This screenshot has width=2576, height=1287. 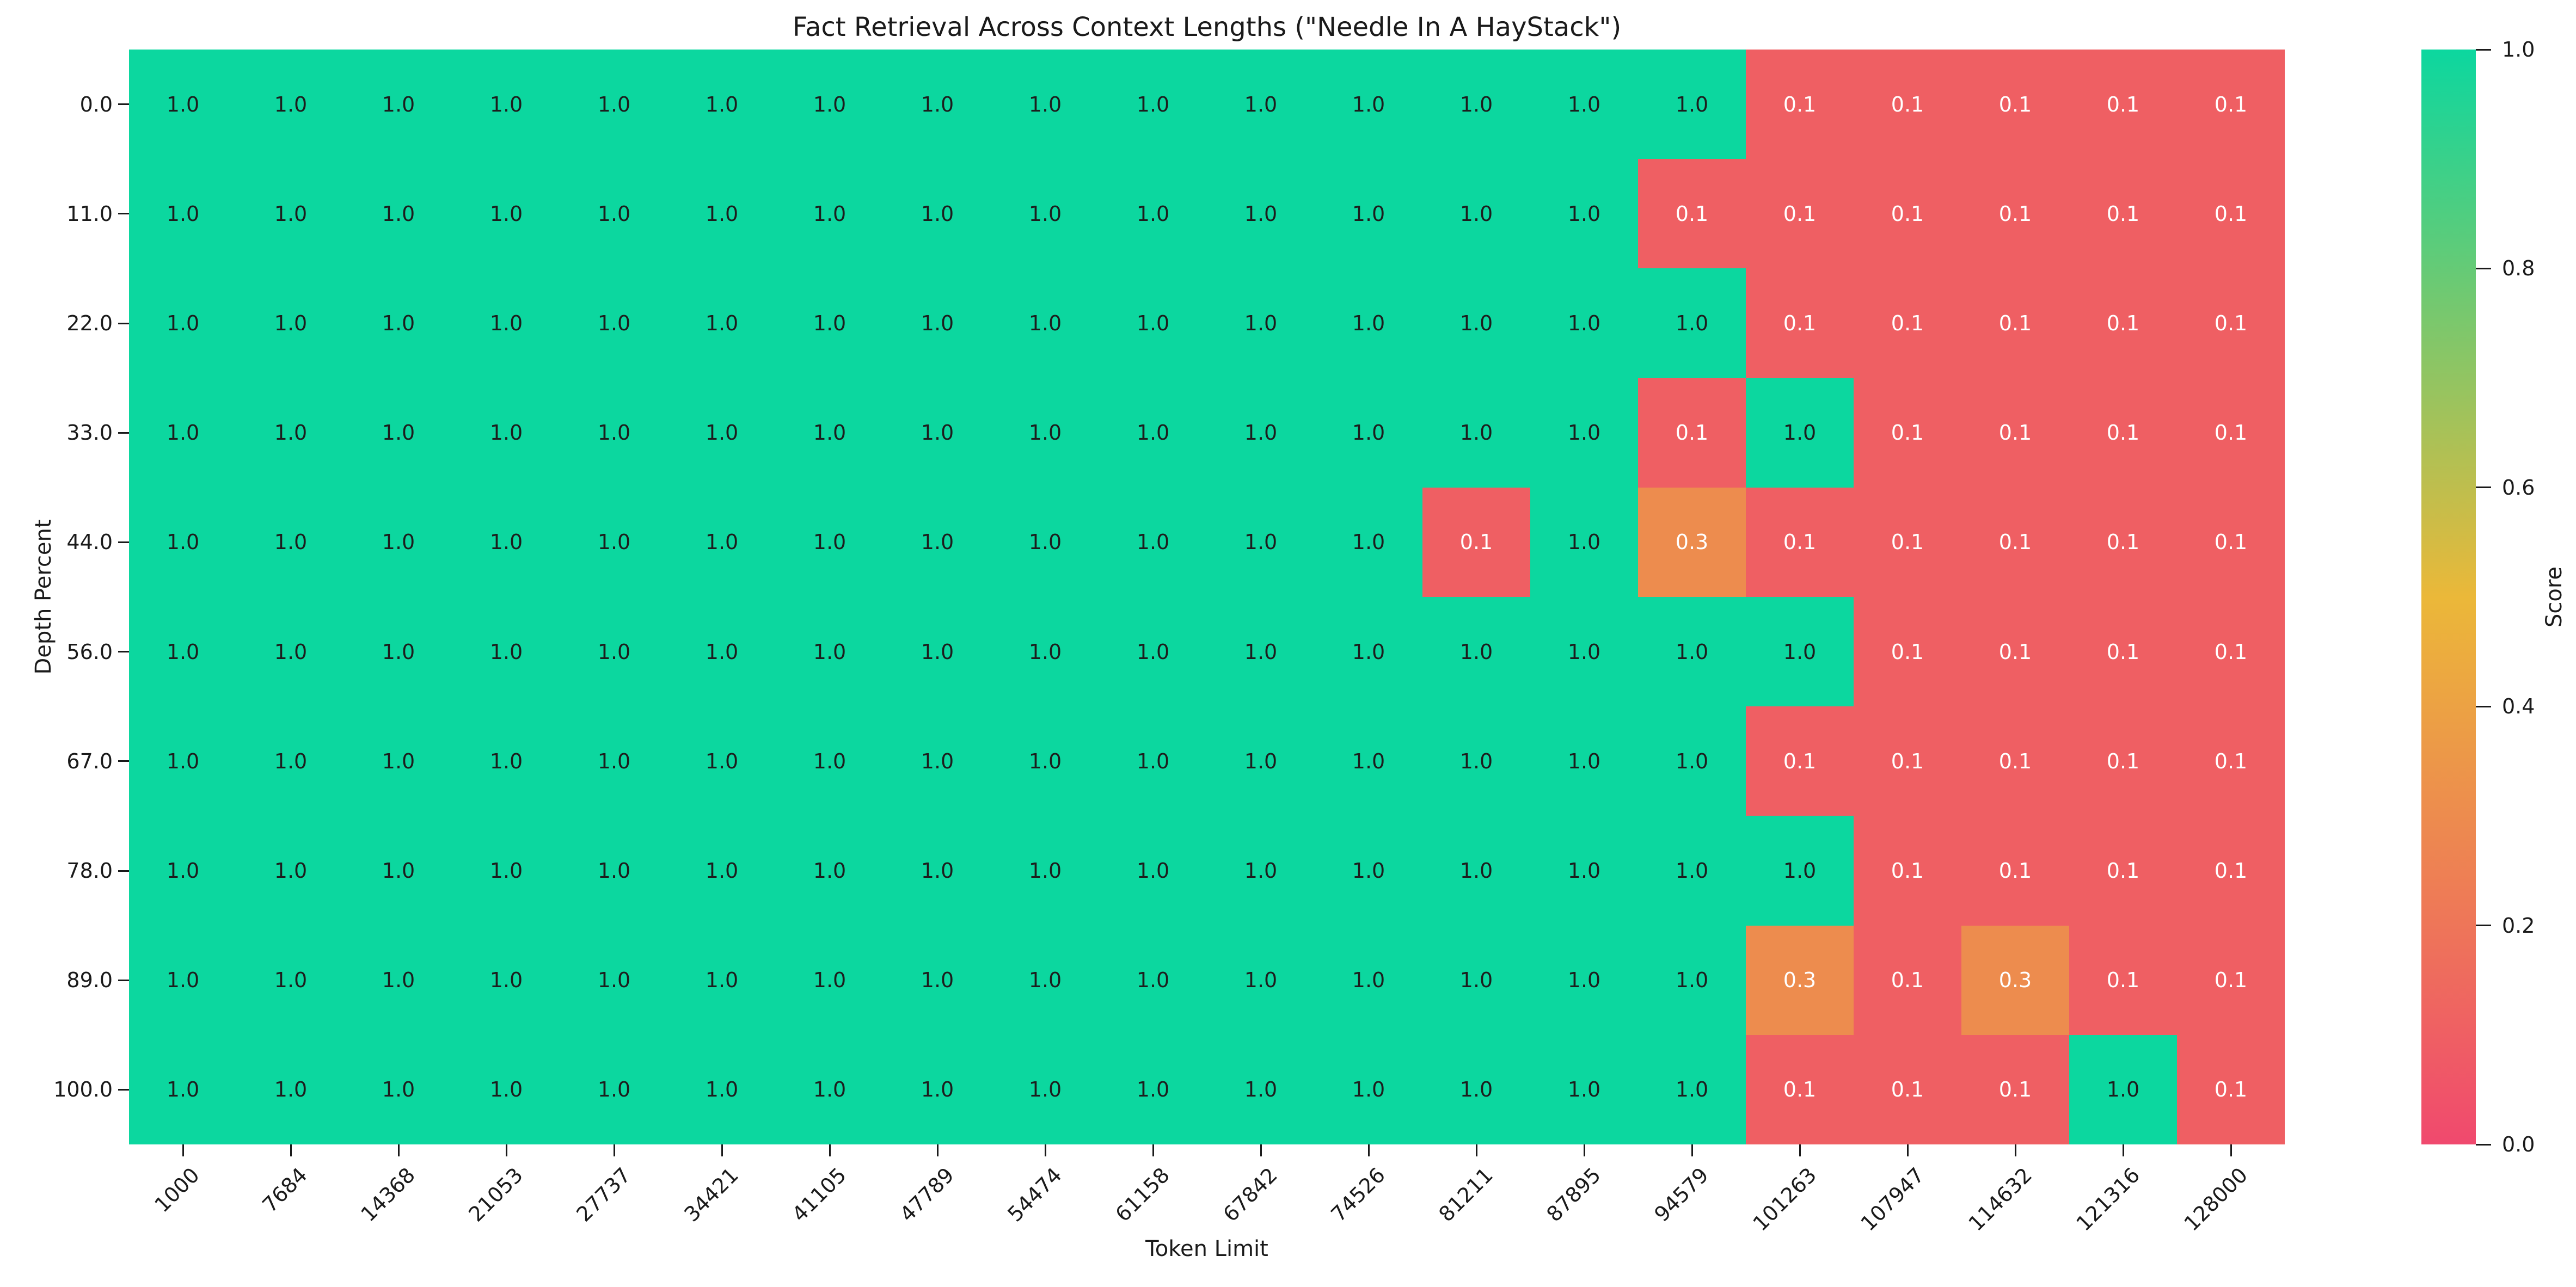 I want to click on x-tick-label: 114632, so click(x=2000, y=1199).